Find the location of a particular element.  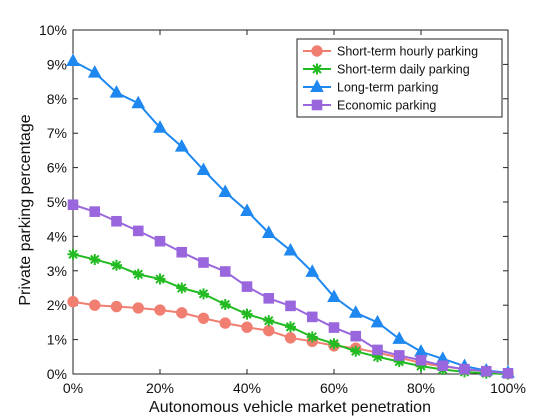

y-tick-label: 0% is located at coordinates (57, 374).